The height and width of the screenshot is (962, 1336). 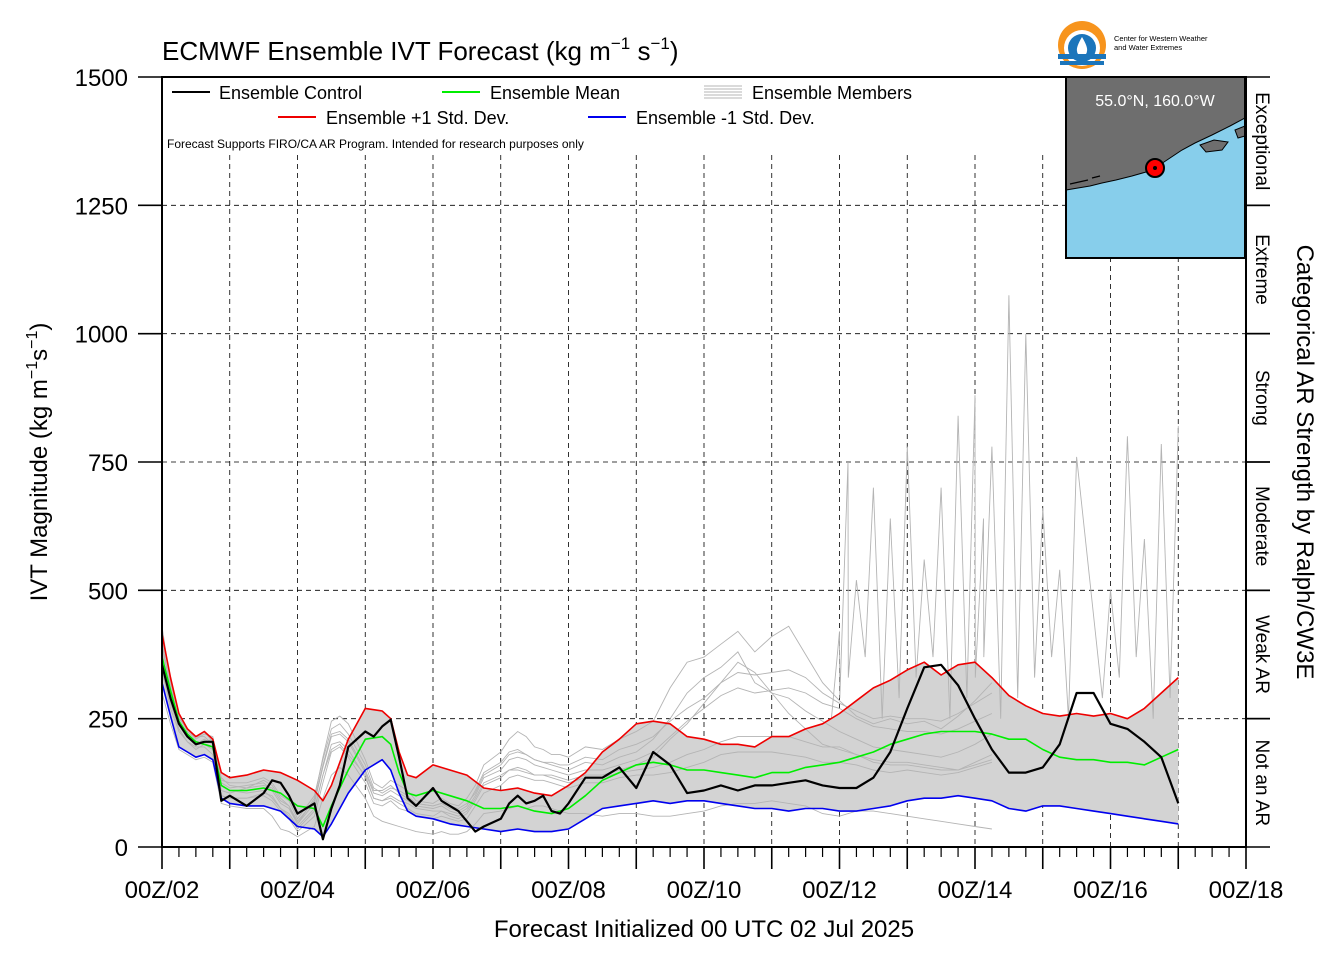 I want to click on y-tick-label: 500, so click(x=108, y=591).